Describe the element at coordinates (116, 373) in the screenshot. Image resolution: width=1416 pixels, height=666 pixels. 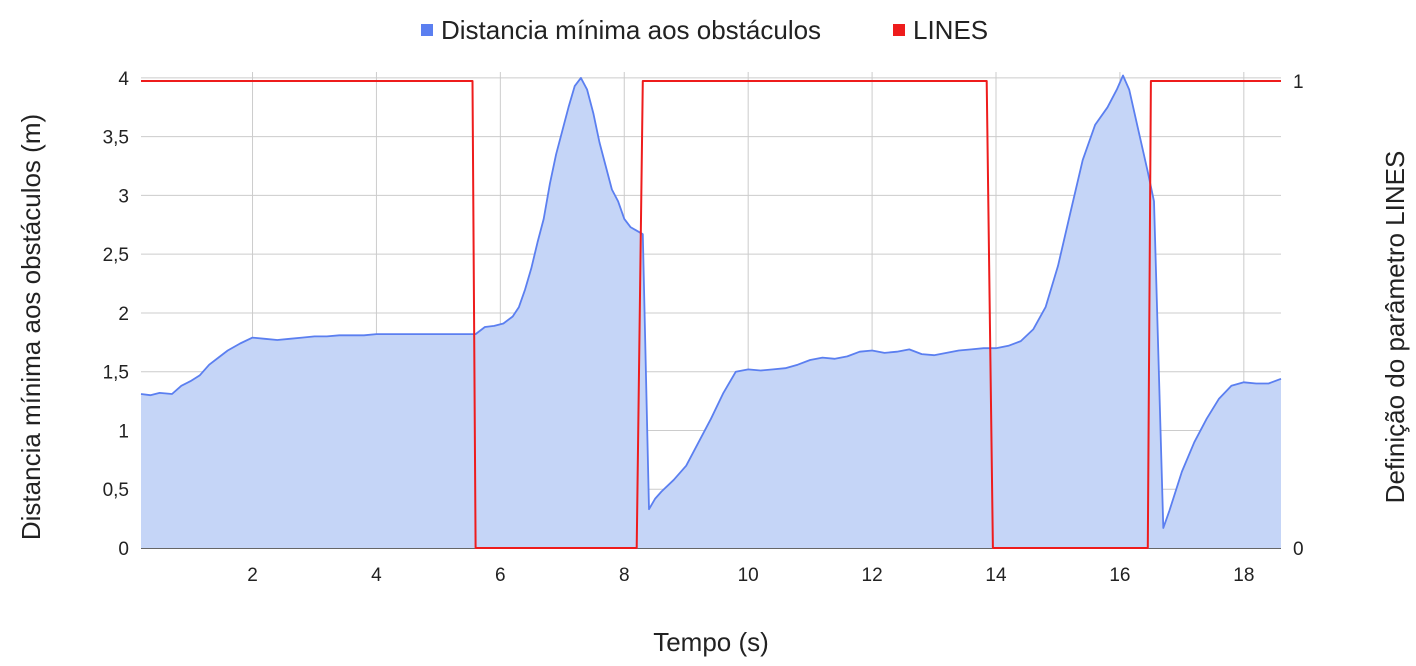
I see `y-tick-label: 1,5` at that location.